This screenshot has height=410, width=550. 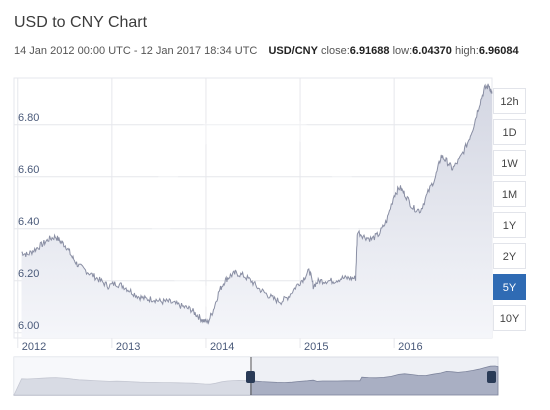 I want to click on low-label: low:, so click(x=402, y=51).